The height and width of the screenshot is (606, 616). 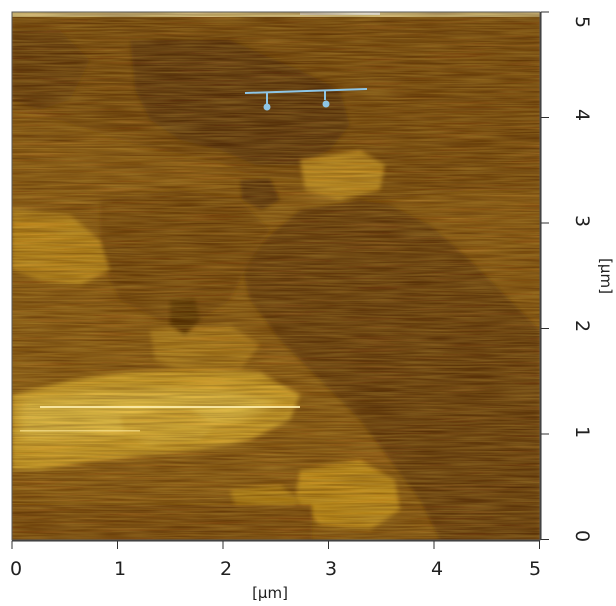 I want to click on y-tick-marks, so click(x=545, y=275).